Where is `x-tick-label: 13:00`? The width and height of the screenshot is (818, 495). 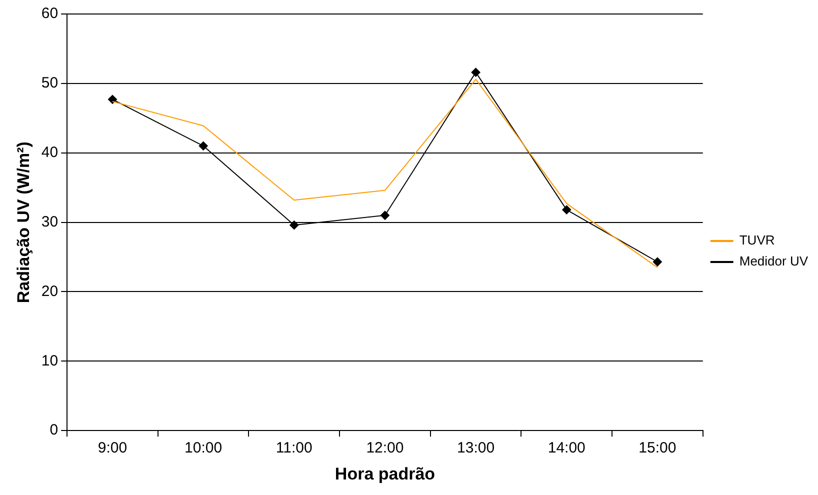 x-tick-label: 13:00 is located at coordinates (476, 448).